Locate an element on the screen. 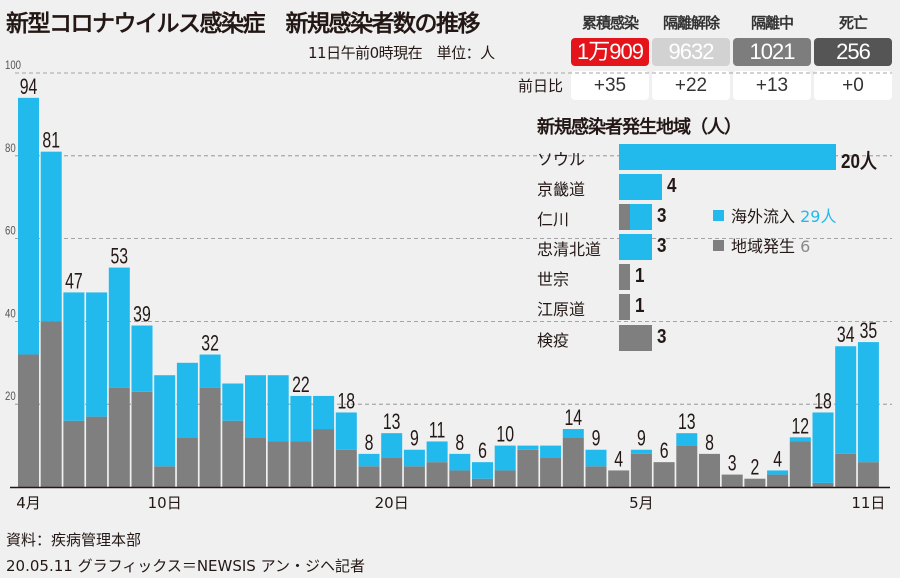 The height and width of the screenshot is (578, 900). source-note: 資料：疾病管理本部 is located at coordinates (74, 540).